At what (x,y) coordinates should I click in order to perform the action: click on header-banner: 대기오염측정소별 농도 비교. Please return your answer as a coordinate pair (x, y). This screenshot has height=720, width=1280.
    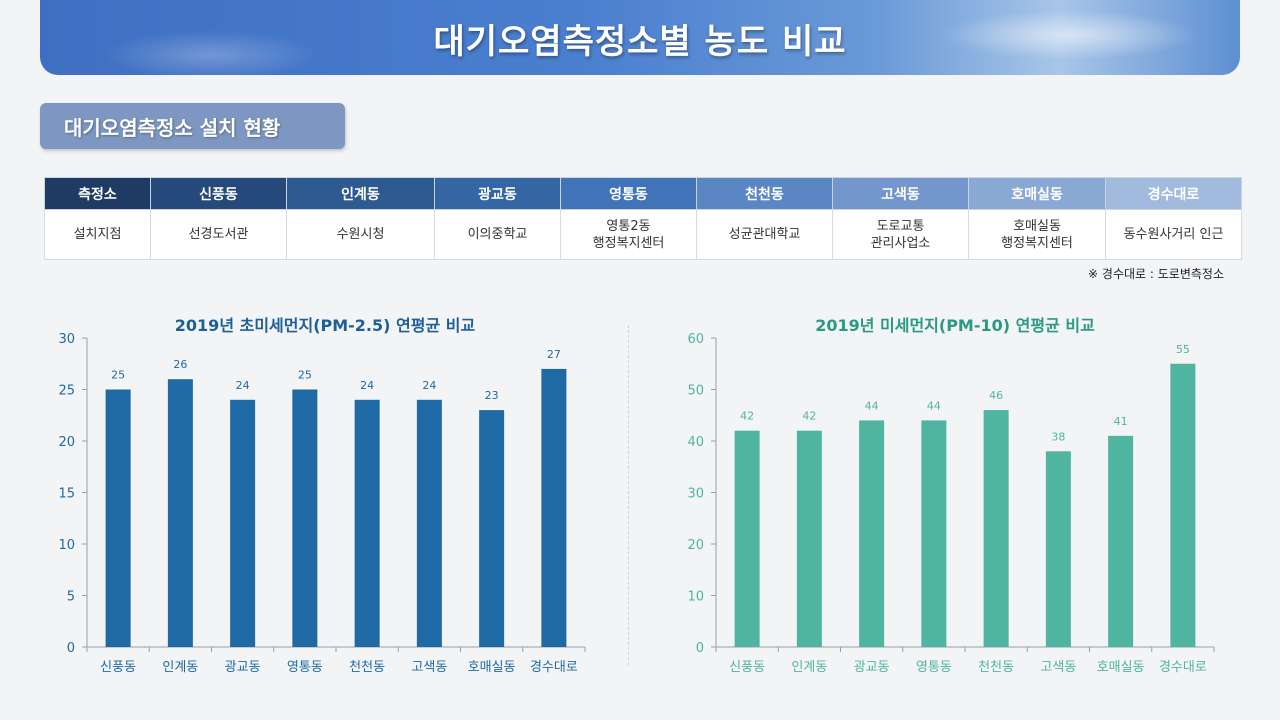
    Looking at the image, I should click on (640, 37).